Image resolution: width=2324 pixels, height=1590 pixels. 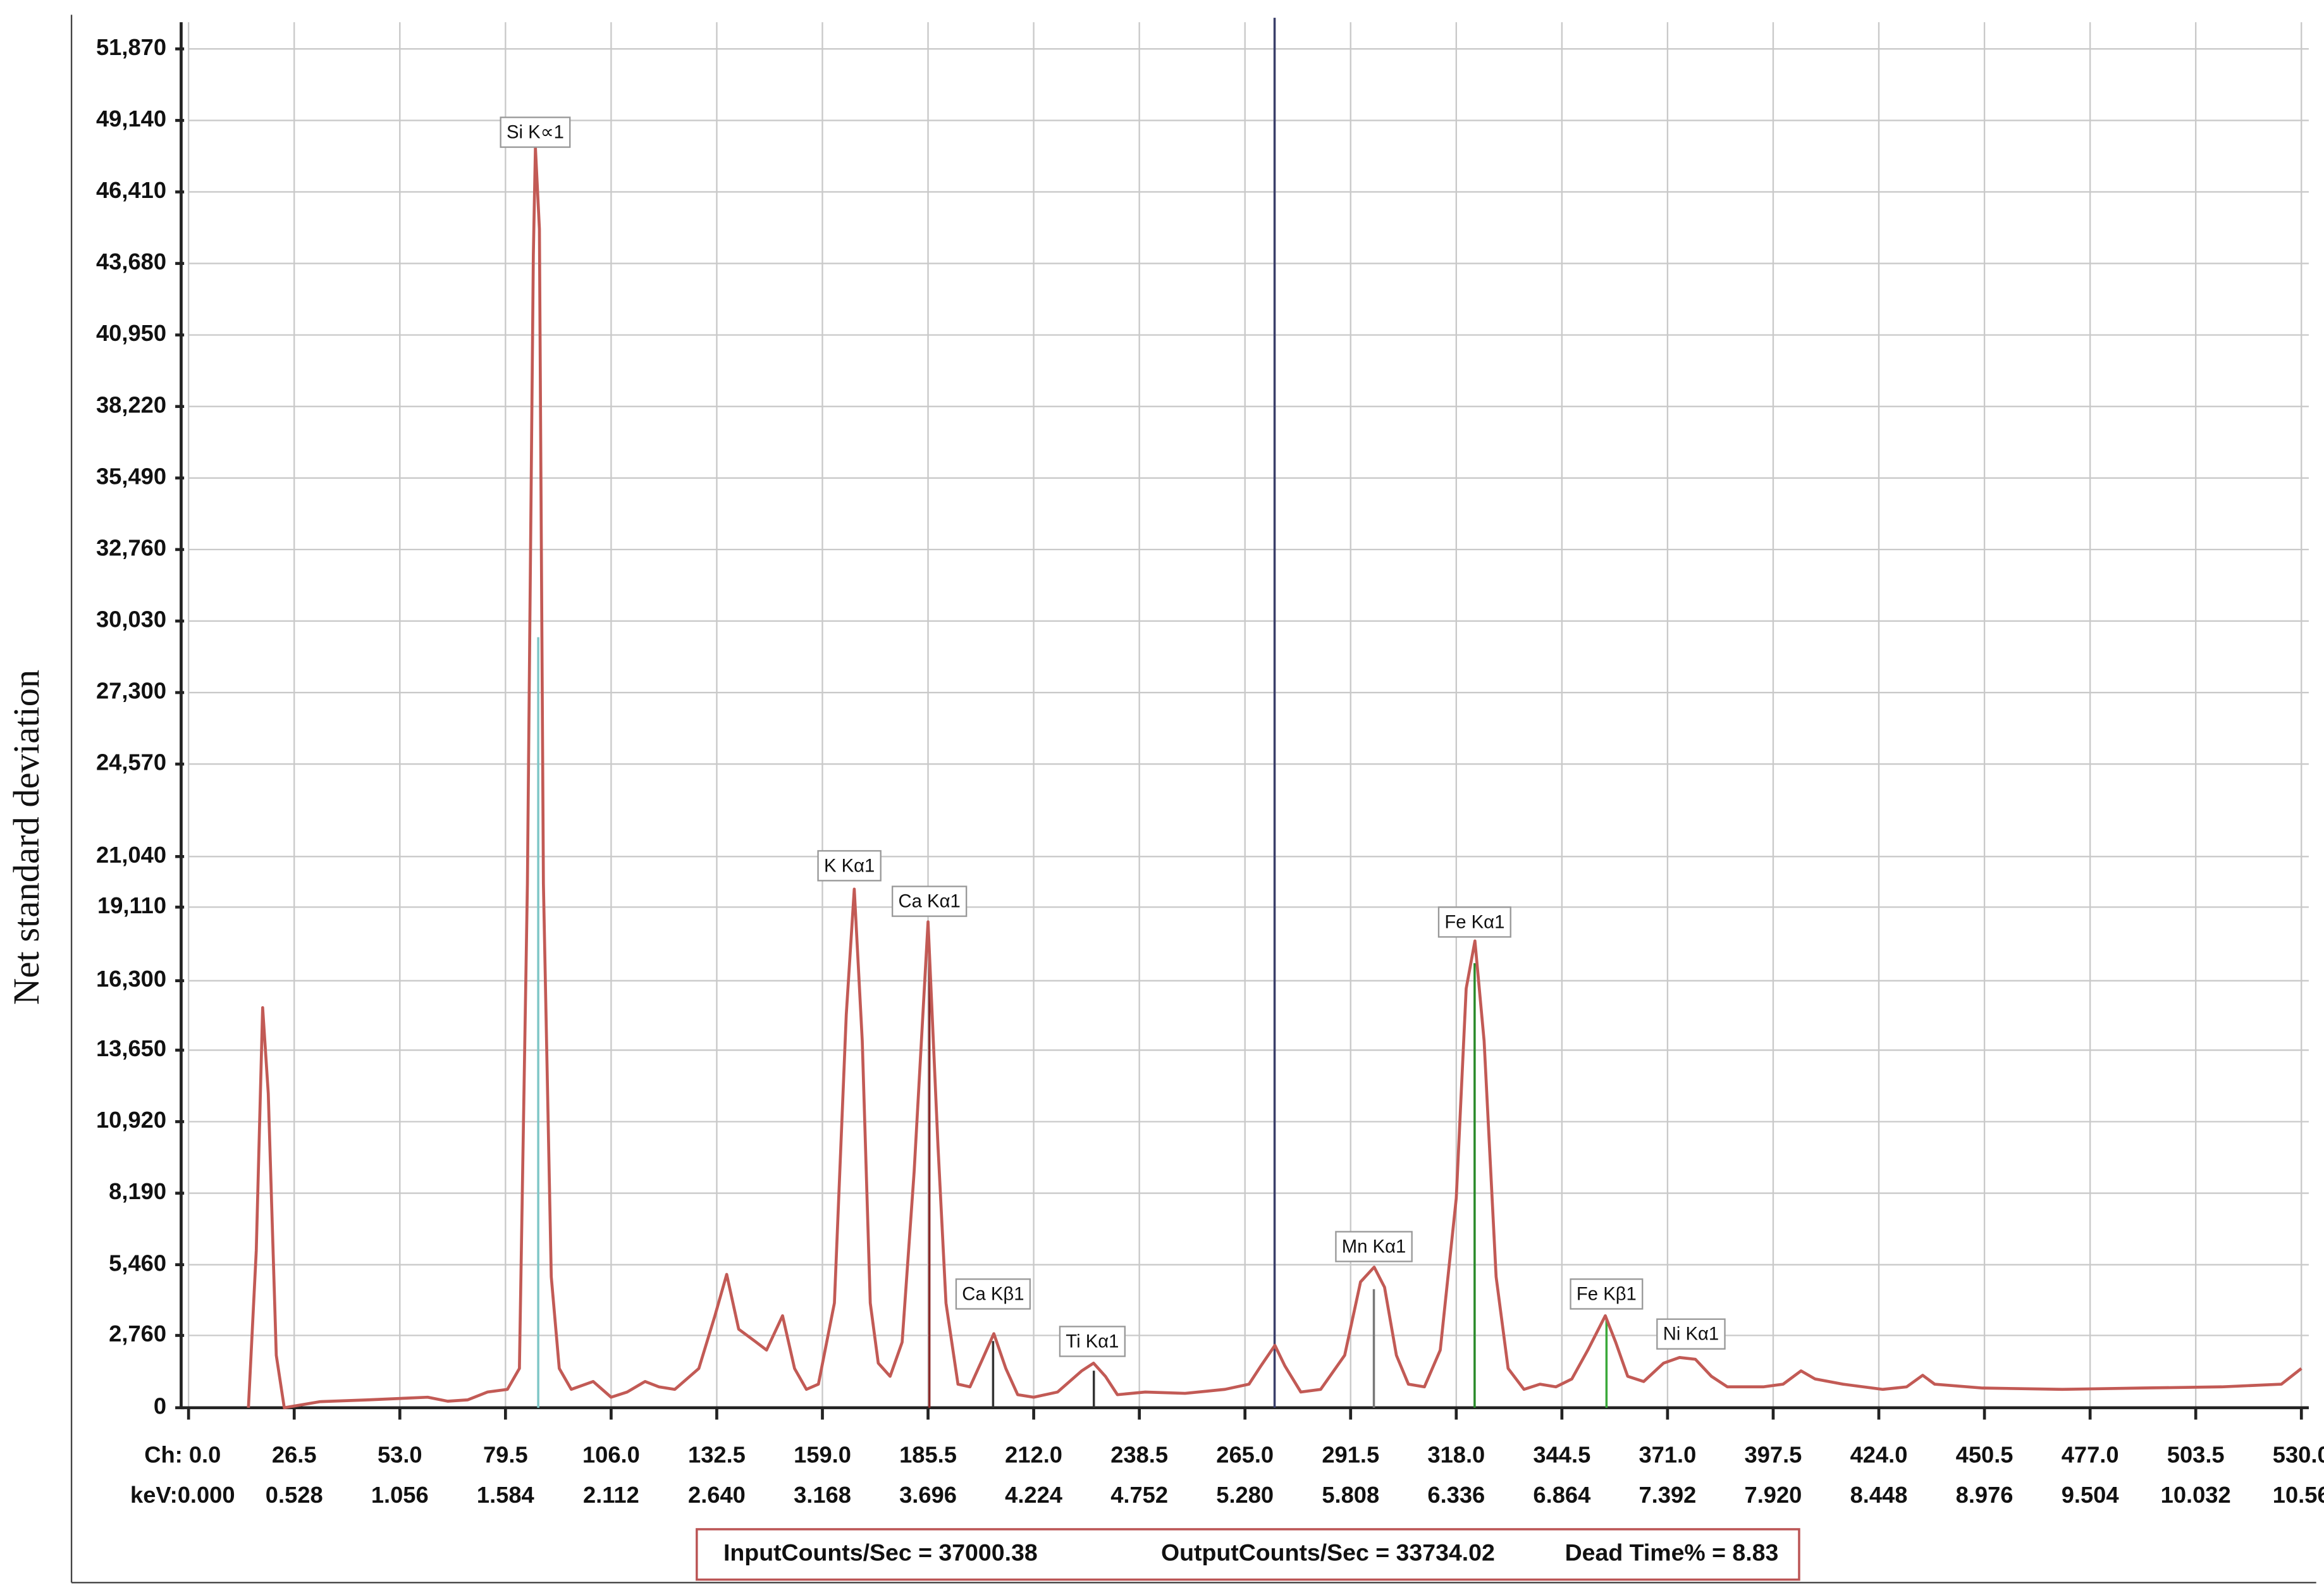 What do you see at coordinates (131, 476) in the screenshot?
I see `y-tick-label: 35,490` at bounding box center [131, 476].